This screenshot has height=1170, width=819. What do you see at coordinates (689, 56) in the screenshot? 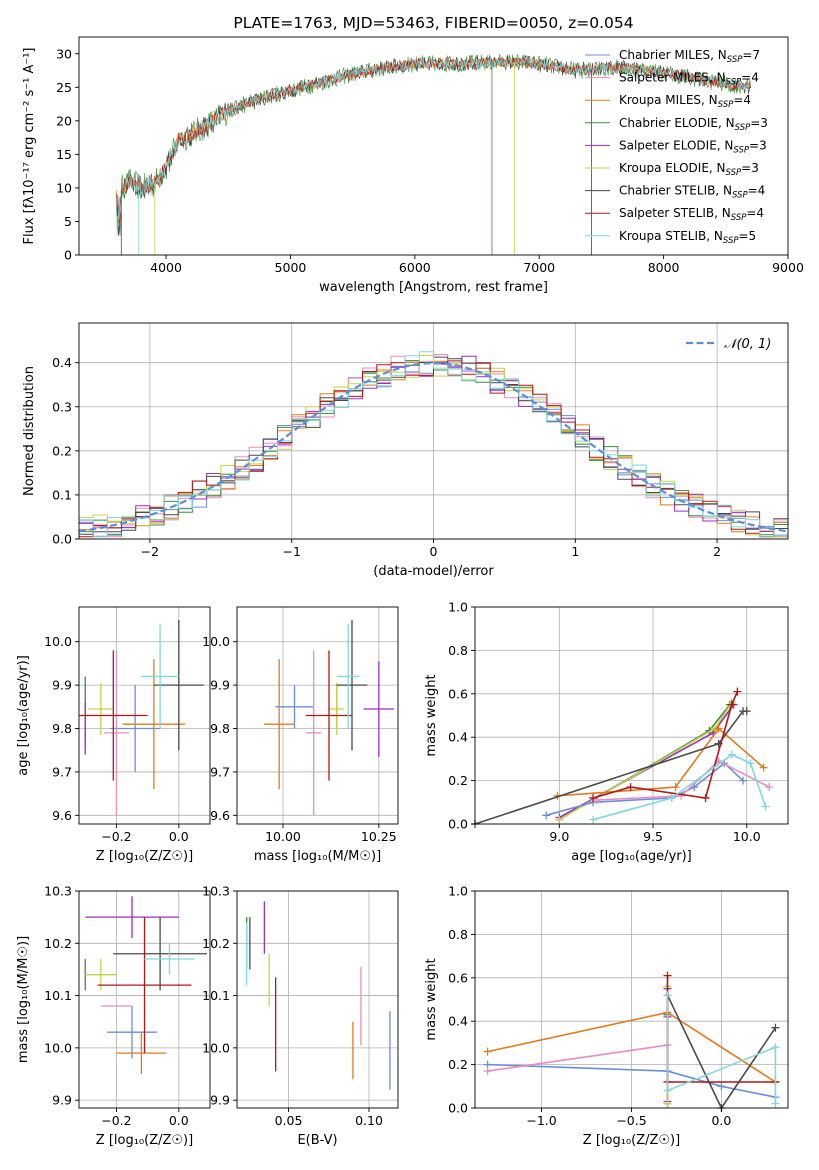
I see `legend-label: Chabrier MILES, NSSP=7` at bounding box center [689, 56].